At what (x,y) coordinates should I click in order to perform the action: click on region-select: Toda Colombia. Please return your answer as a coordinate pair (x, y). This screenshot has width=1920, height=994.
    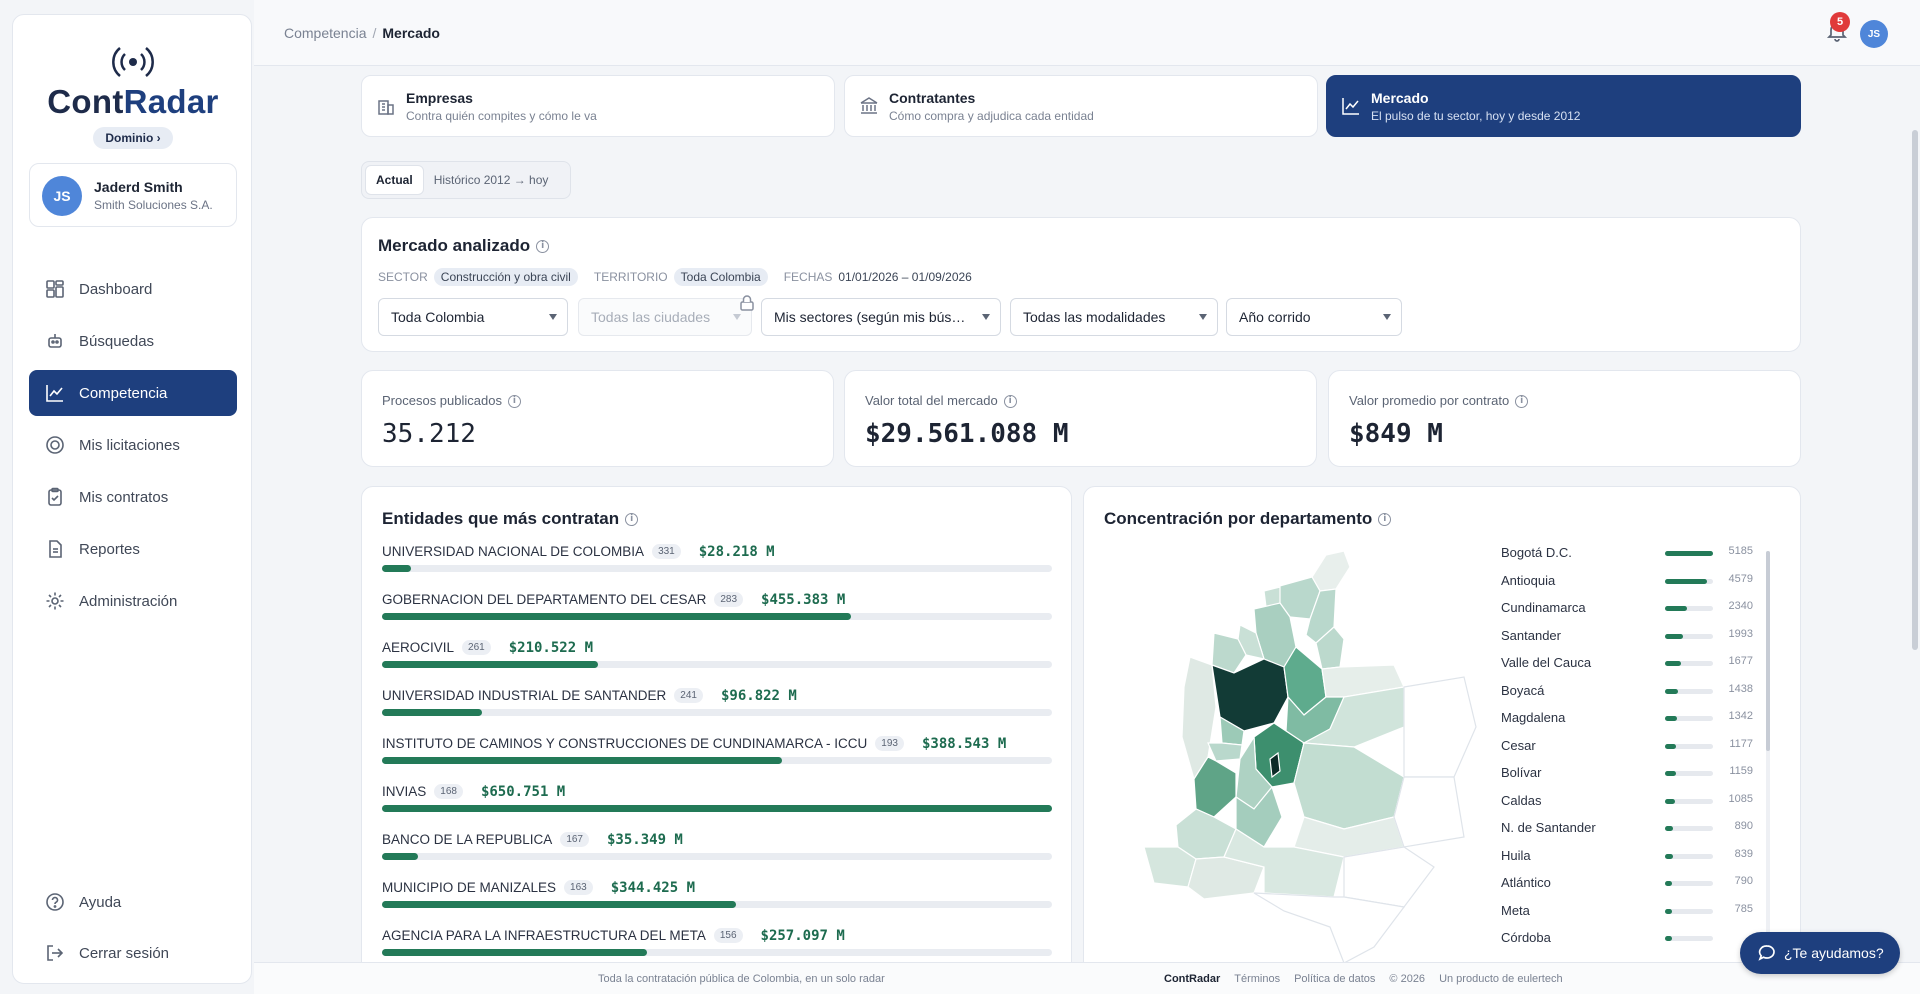
    Looking at the image, I should click on (473, 317).